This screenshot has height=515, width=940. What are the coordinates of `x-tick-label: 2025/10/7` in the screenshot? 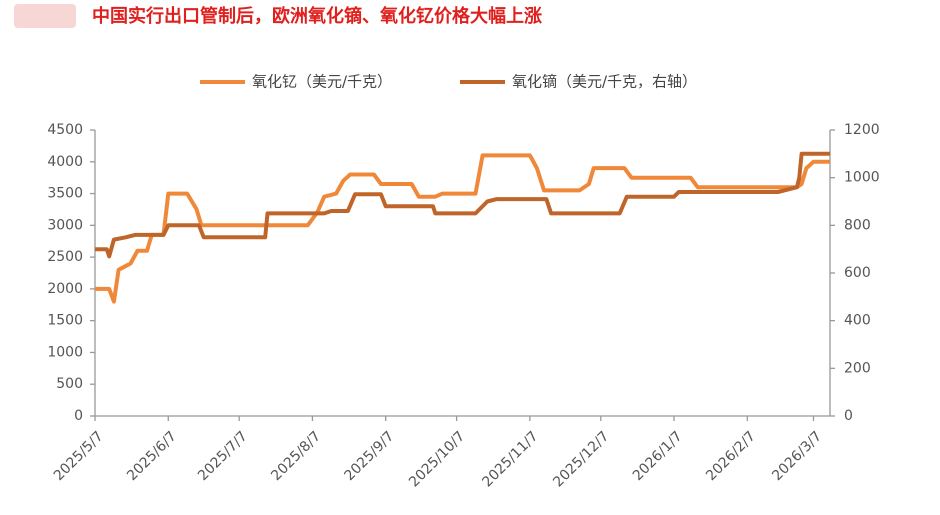 It's located at (437, 459).